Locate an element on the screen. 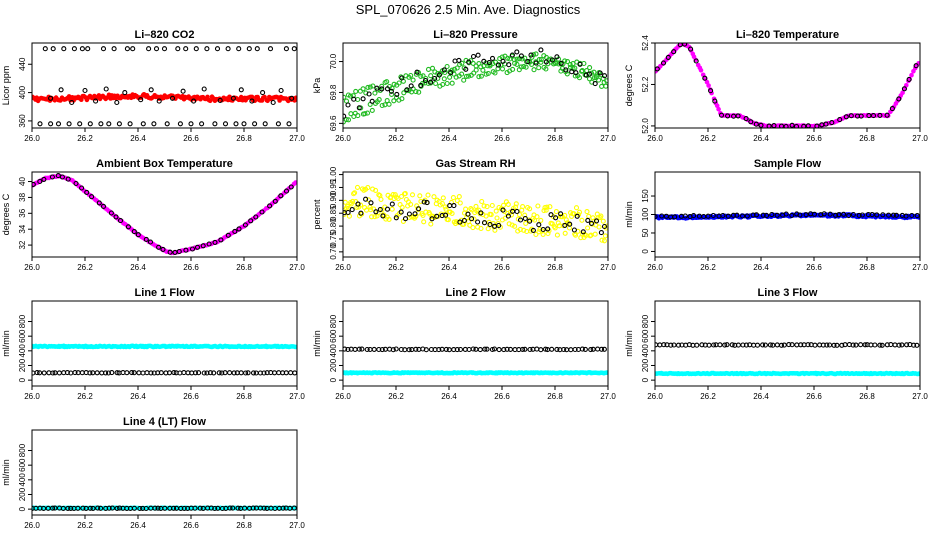 The image size is (936, 545). x-tick-label: 26.0 is located at coordinates (343, 396).